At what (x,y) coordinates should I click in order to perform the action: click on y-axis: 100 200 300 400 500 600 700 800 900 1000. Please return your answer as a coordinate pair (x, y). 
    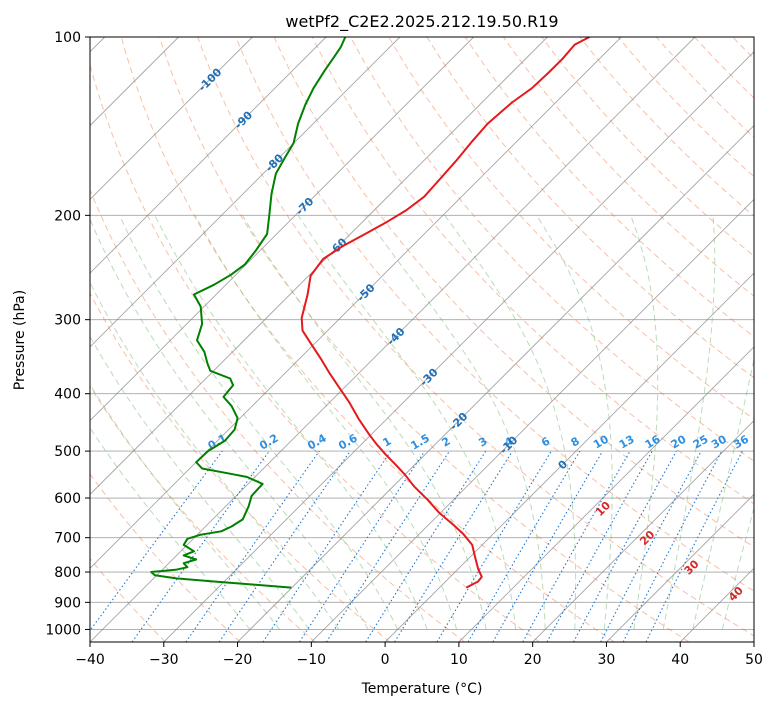
    Looking at the image, I should click on (67, 334).